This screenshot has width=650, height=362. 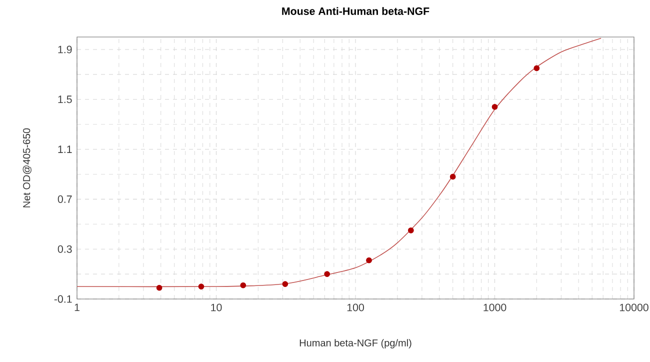 I want to click on chart-title: Mouse Anti-Human beta-NGF, so click(x=356, y=11).